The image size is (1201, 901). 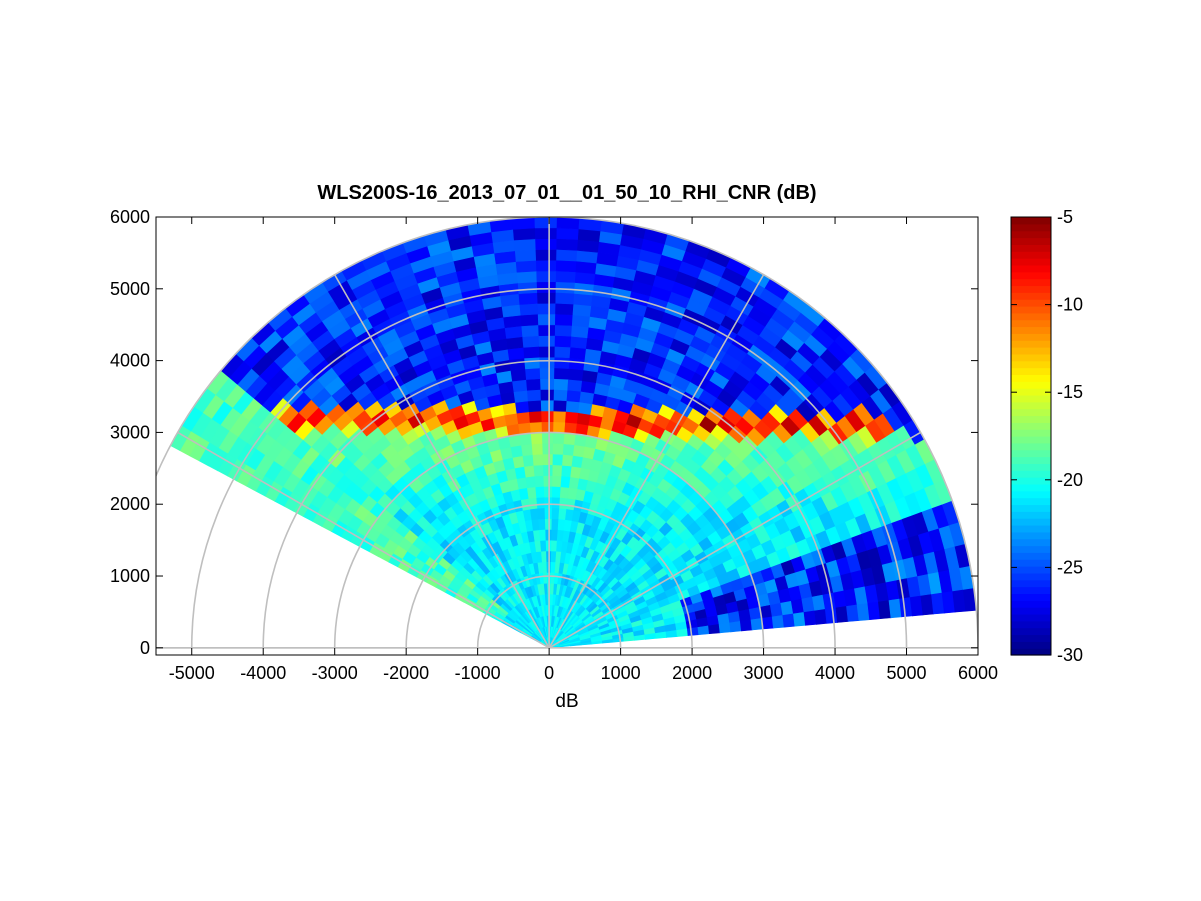 I want to click on y-tick-label-6: 6000, so click(x=130, y=217).